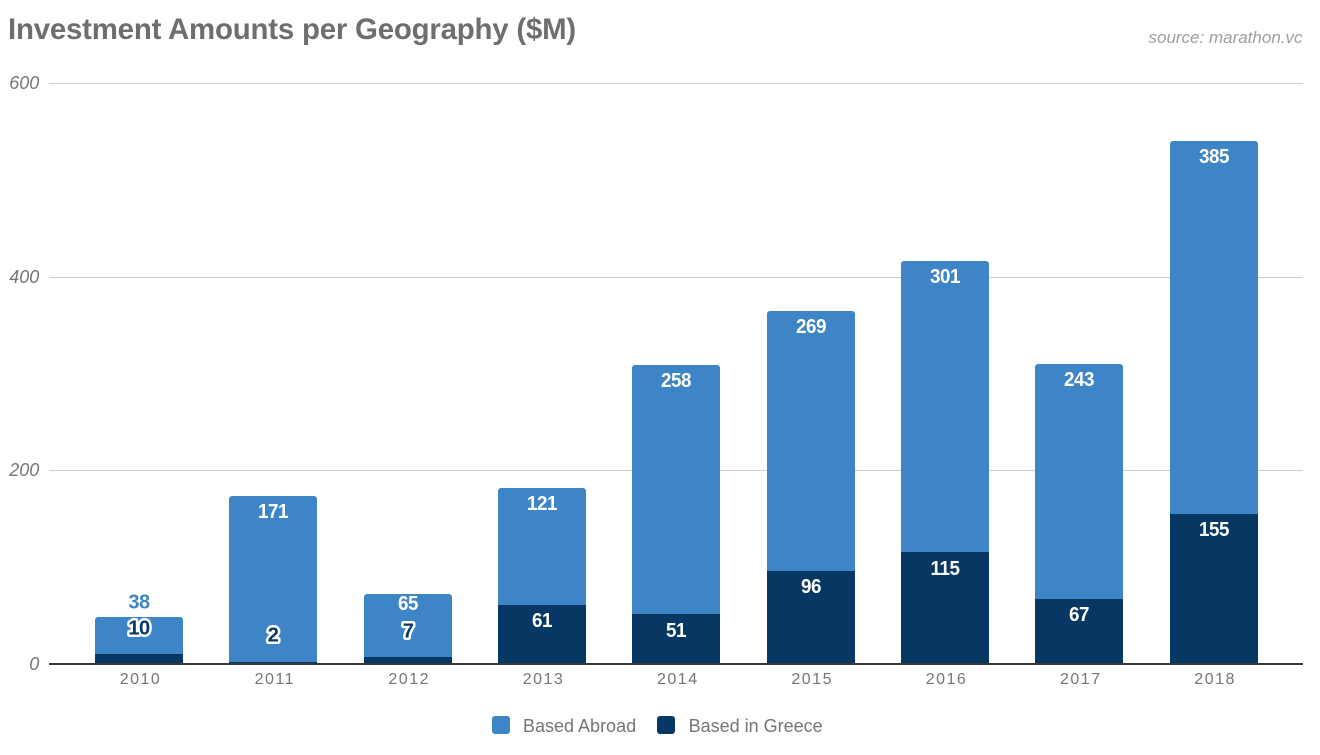  What do you see at coordinates (139, 628) in the screenshot?
I see `svg-text: 10` at bounding box center [139, 628].